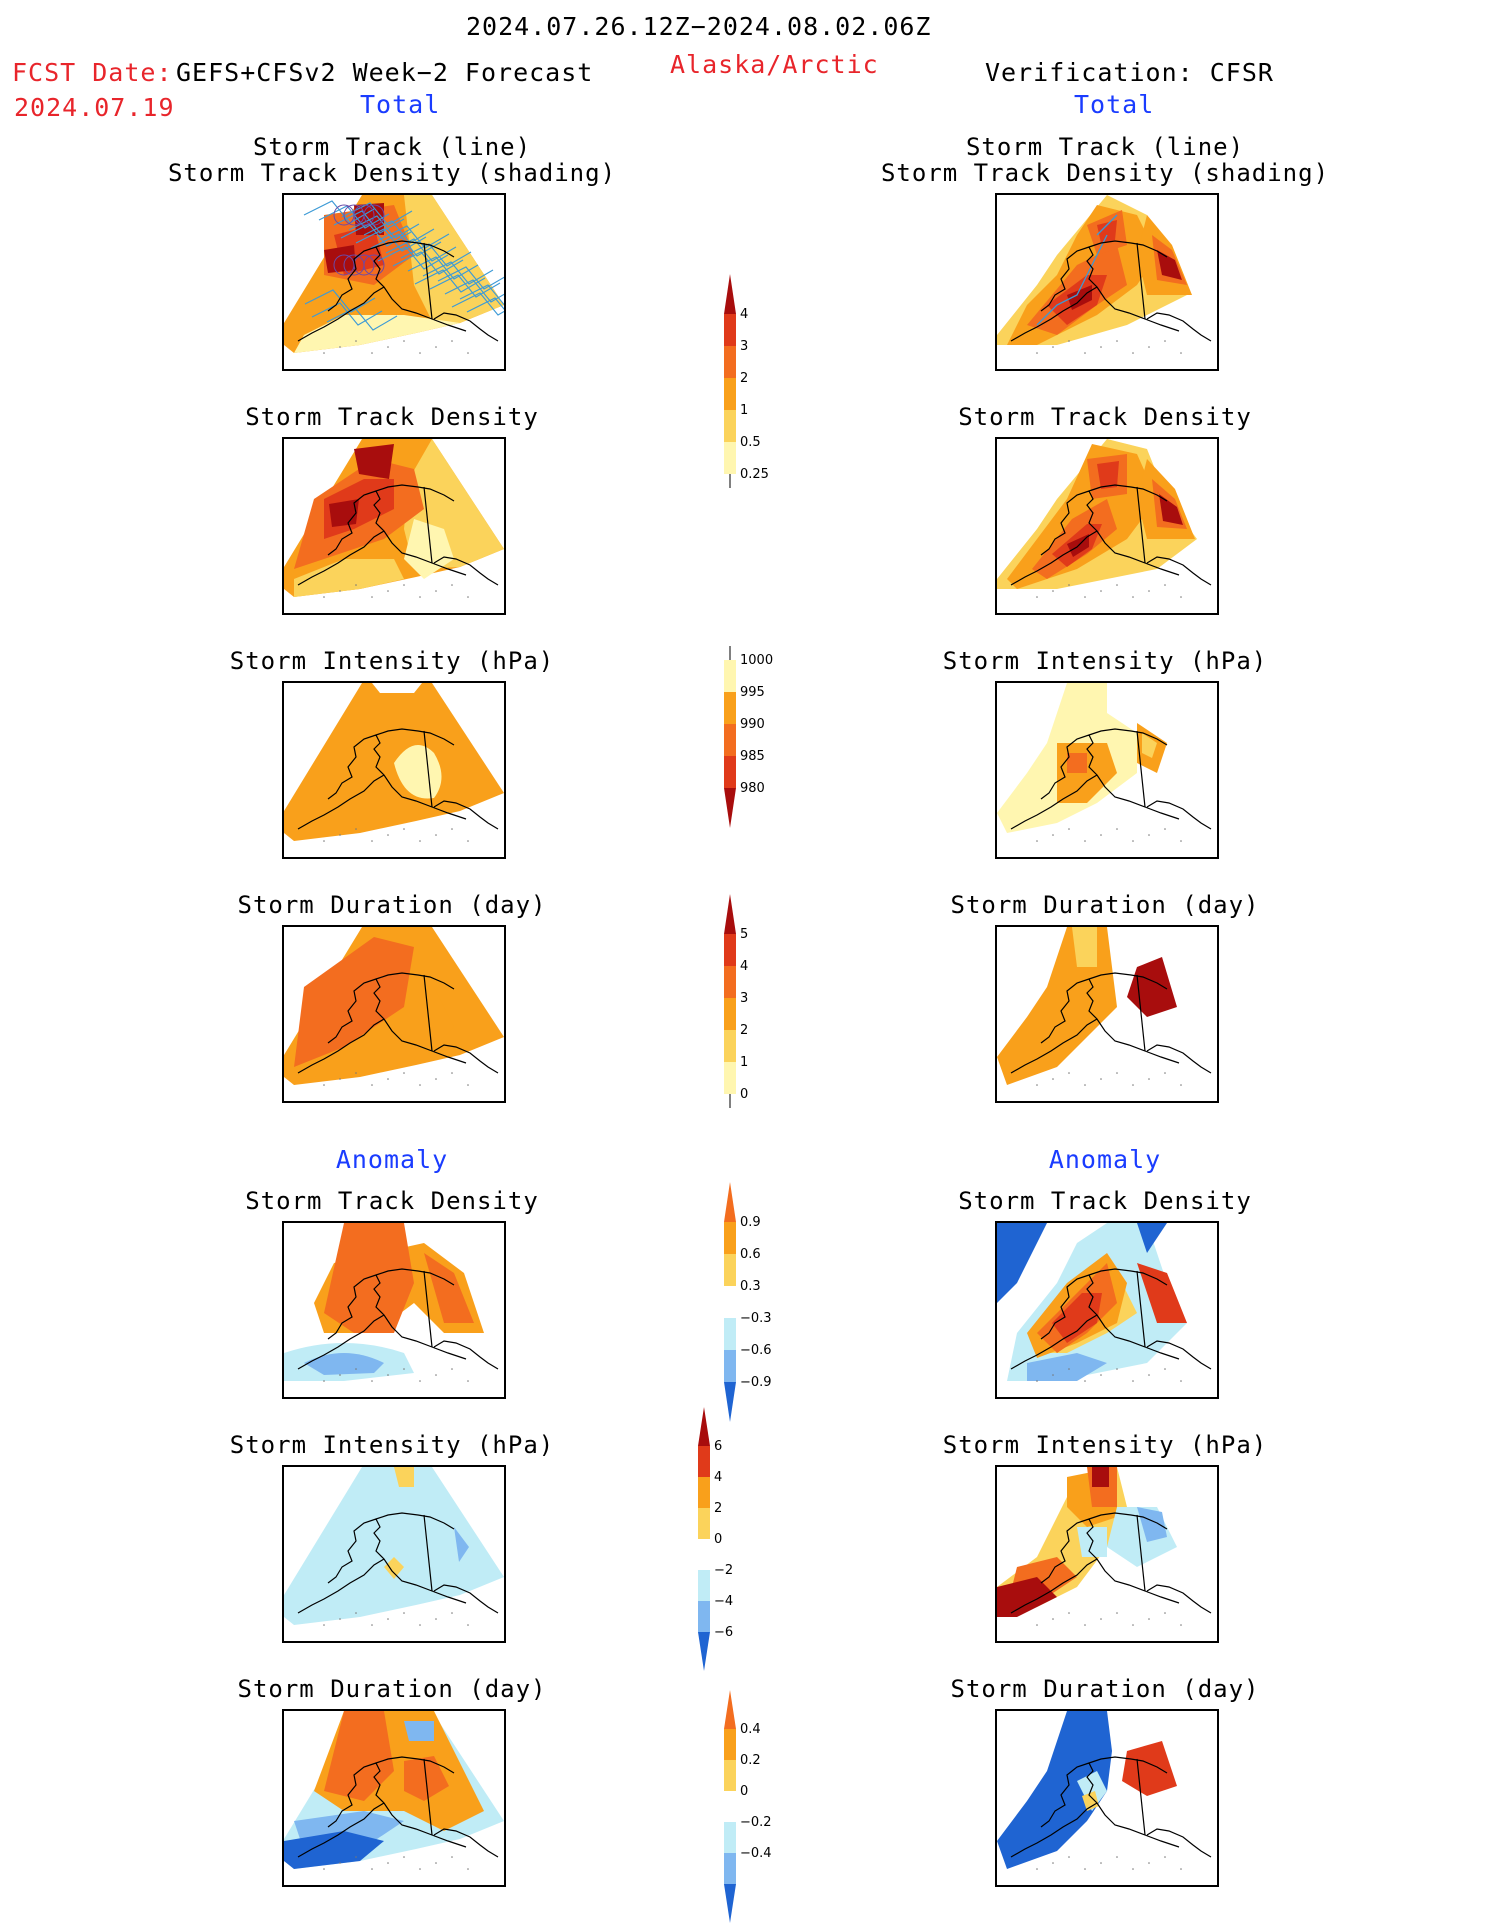 The width and height of the screenshot is (1487, 1925). Describe the element at coordinates (723, 1601) in the screenshot. I see `colorbar-label: −4` at that location.